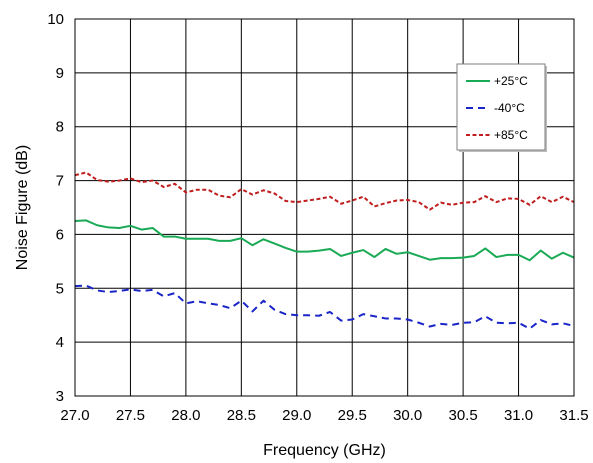 The height and width of the screenshot is (463, 593). What do you see at coordinates (296, 415) in the screenshot?
I see `x-tick-label: 29.0` at bounding box center [296, 415].